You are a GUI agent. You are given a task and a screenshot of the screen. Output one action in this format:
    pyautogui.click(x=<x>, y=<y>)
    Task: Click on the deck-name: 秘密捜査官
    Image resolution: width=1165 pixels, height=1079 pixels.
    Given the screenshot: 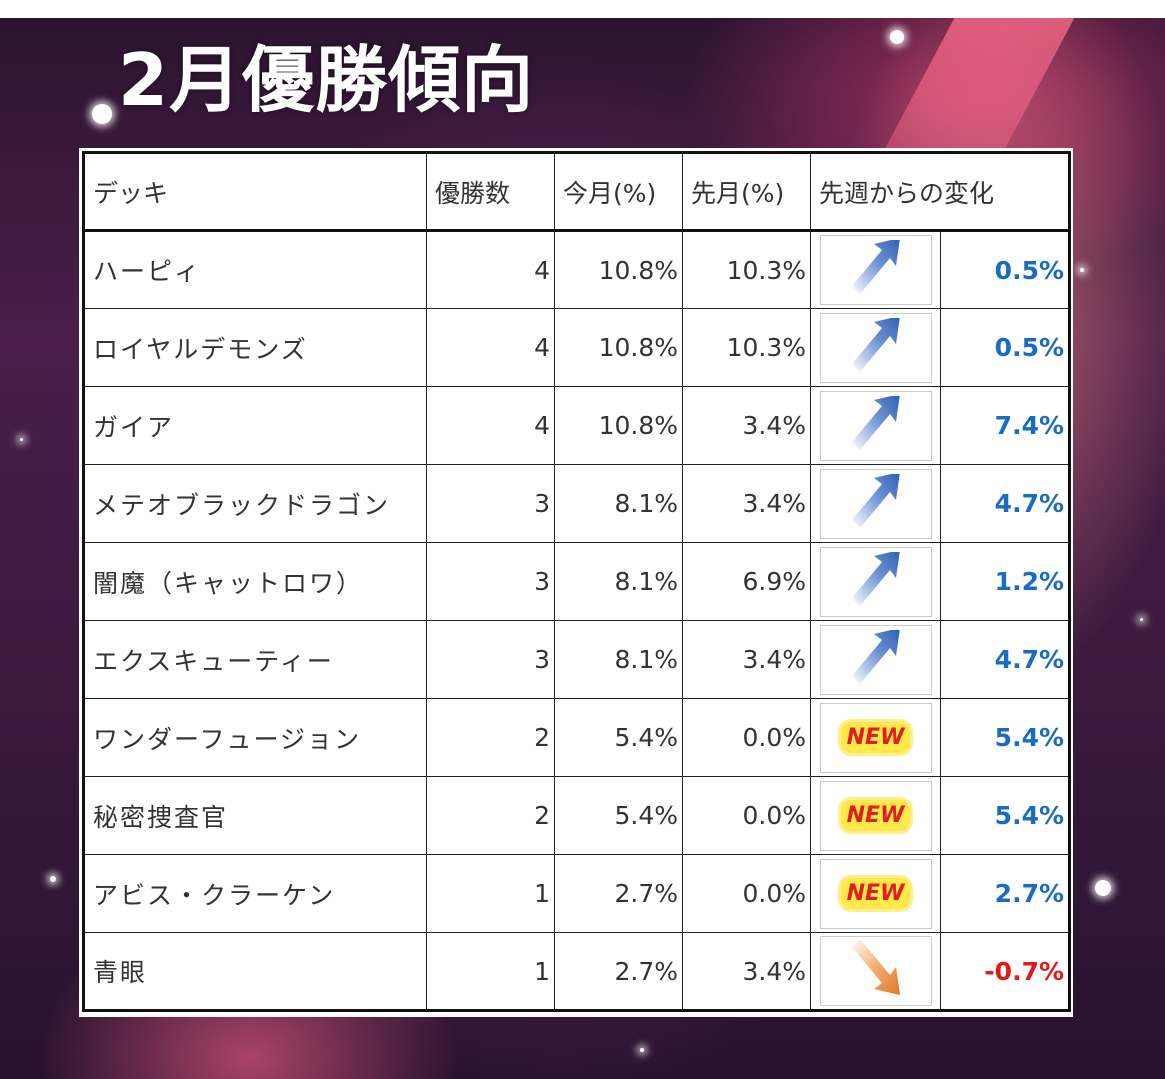 What is the action you would take?
    pyautogui.click(x=254, y=815)
    